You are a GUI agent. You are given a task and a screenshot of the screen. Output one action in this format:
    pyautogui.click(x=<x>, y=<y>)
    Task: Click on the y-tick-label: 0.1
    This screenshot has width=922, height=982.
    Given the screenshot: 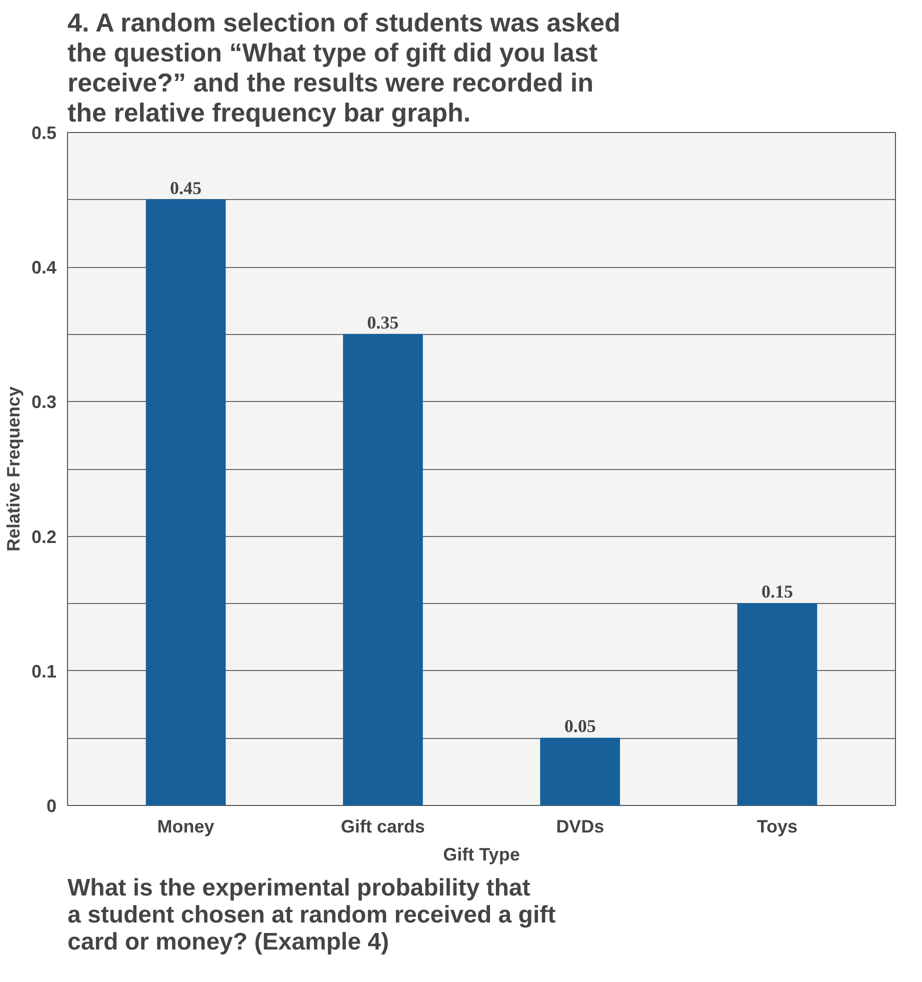 What is the action you would take?
    pyautogui.click(x=44, y=671)
    